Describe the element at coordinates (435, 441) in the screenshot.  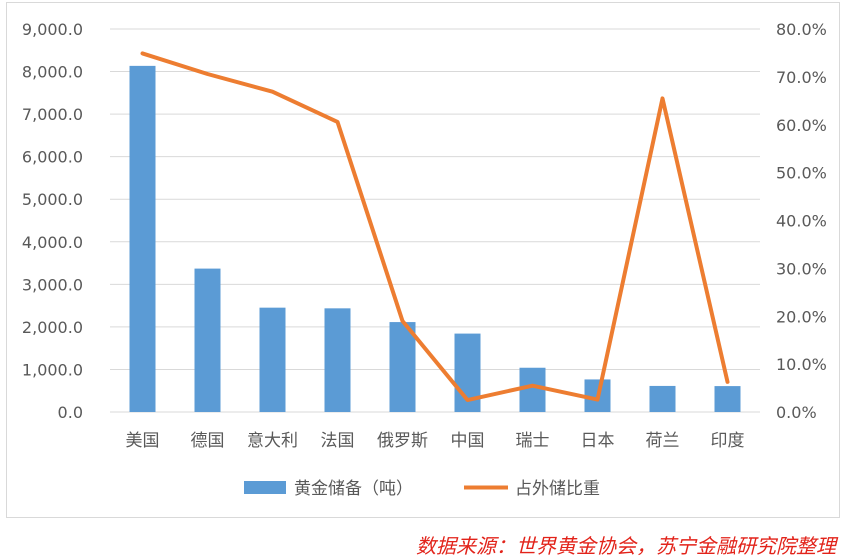
I see `category-axis: 美国 德国 意大利 法国 俄罗斯 中国 瑞士 日本 荷兰 印度` at that location.